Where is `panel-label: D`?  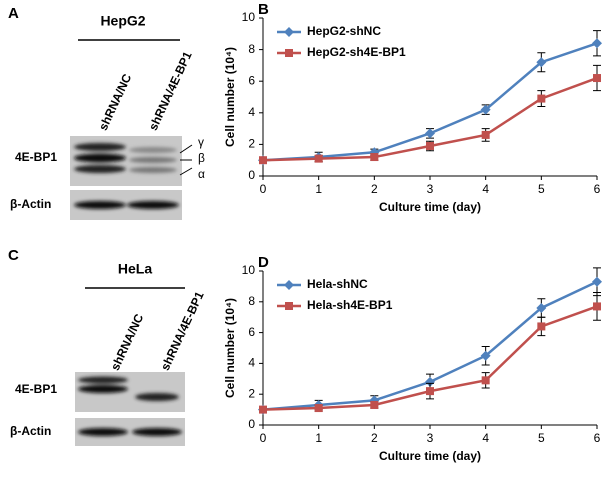 panel-label: D is located at coordinates (263, 262).